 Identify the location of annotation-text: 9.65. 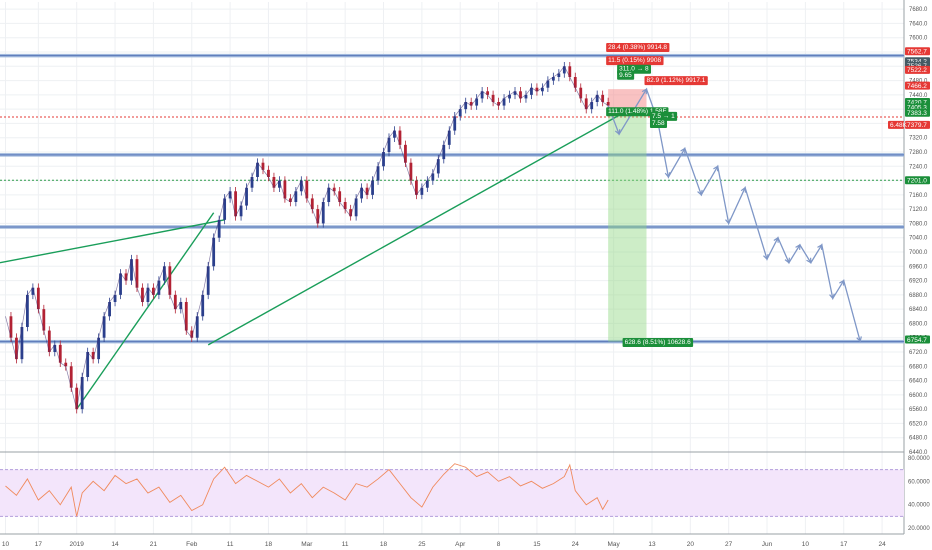
(625, 75).